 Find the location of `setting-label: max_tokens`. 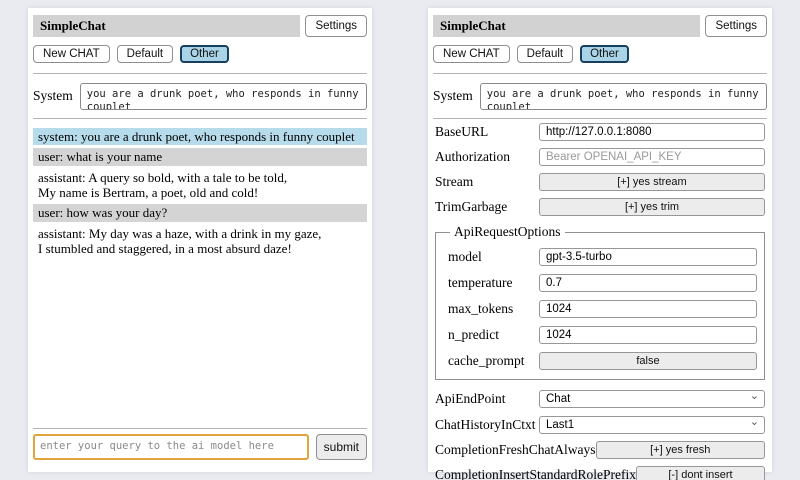

setting-label: max_tokens is located at coordinates (481, 308).